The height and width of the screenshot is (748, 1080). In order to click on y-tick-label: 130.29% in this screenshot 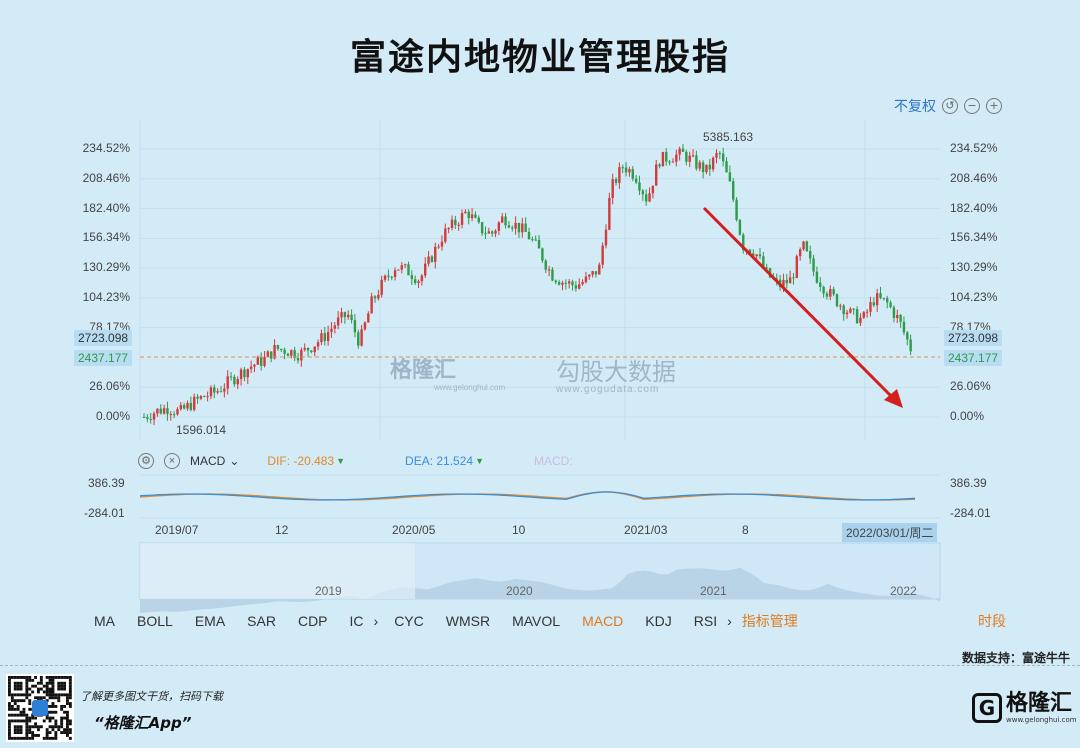, I will do `click(106, 267)`.